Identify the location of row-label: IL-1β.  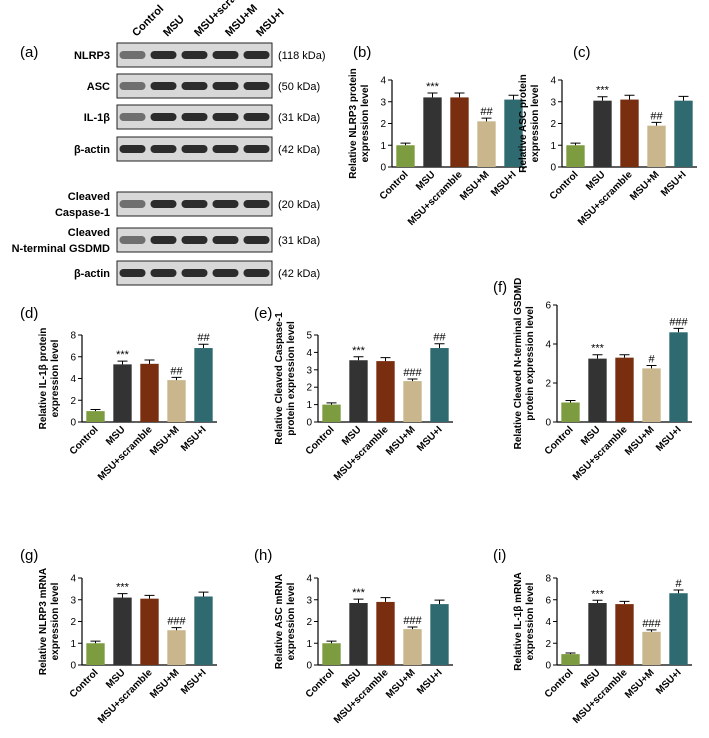
(97, 118).